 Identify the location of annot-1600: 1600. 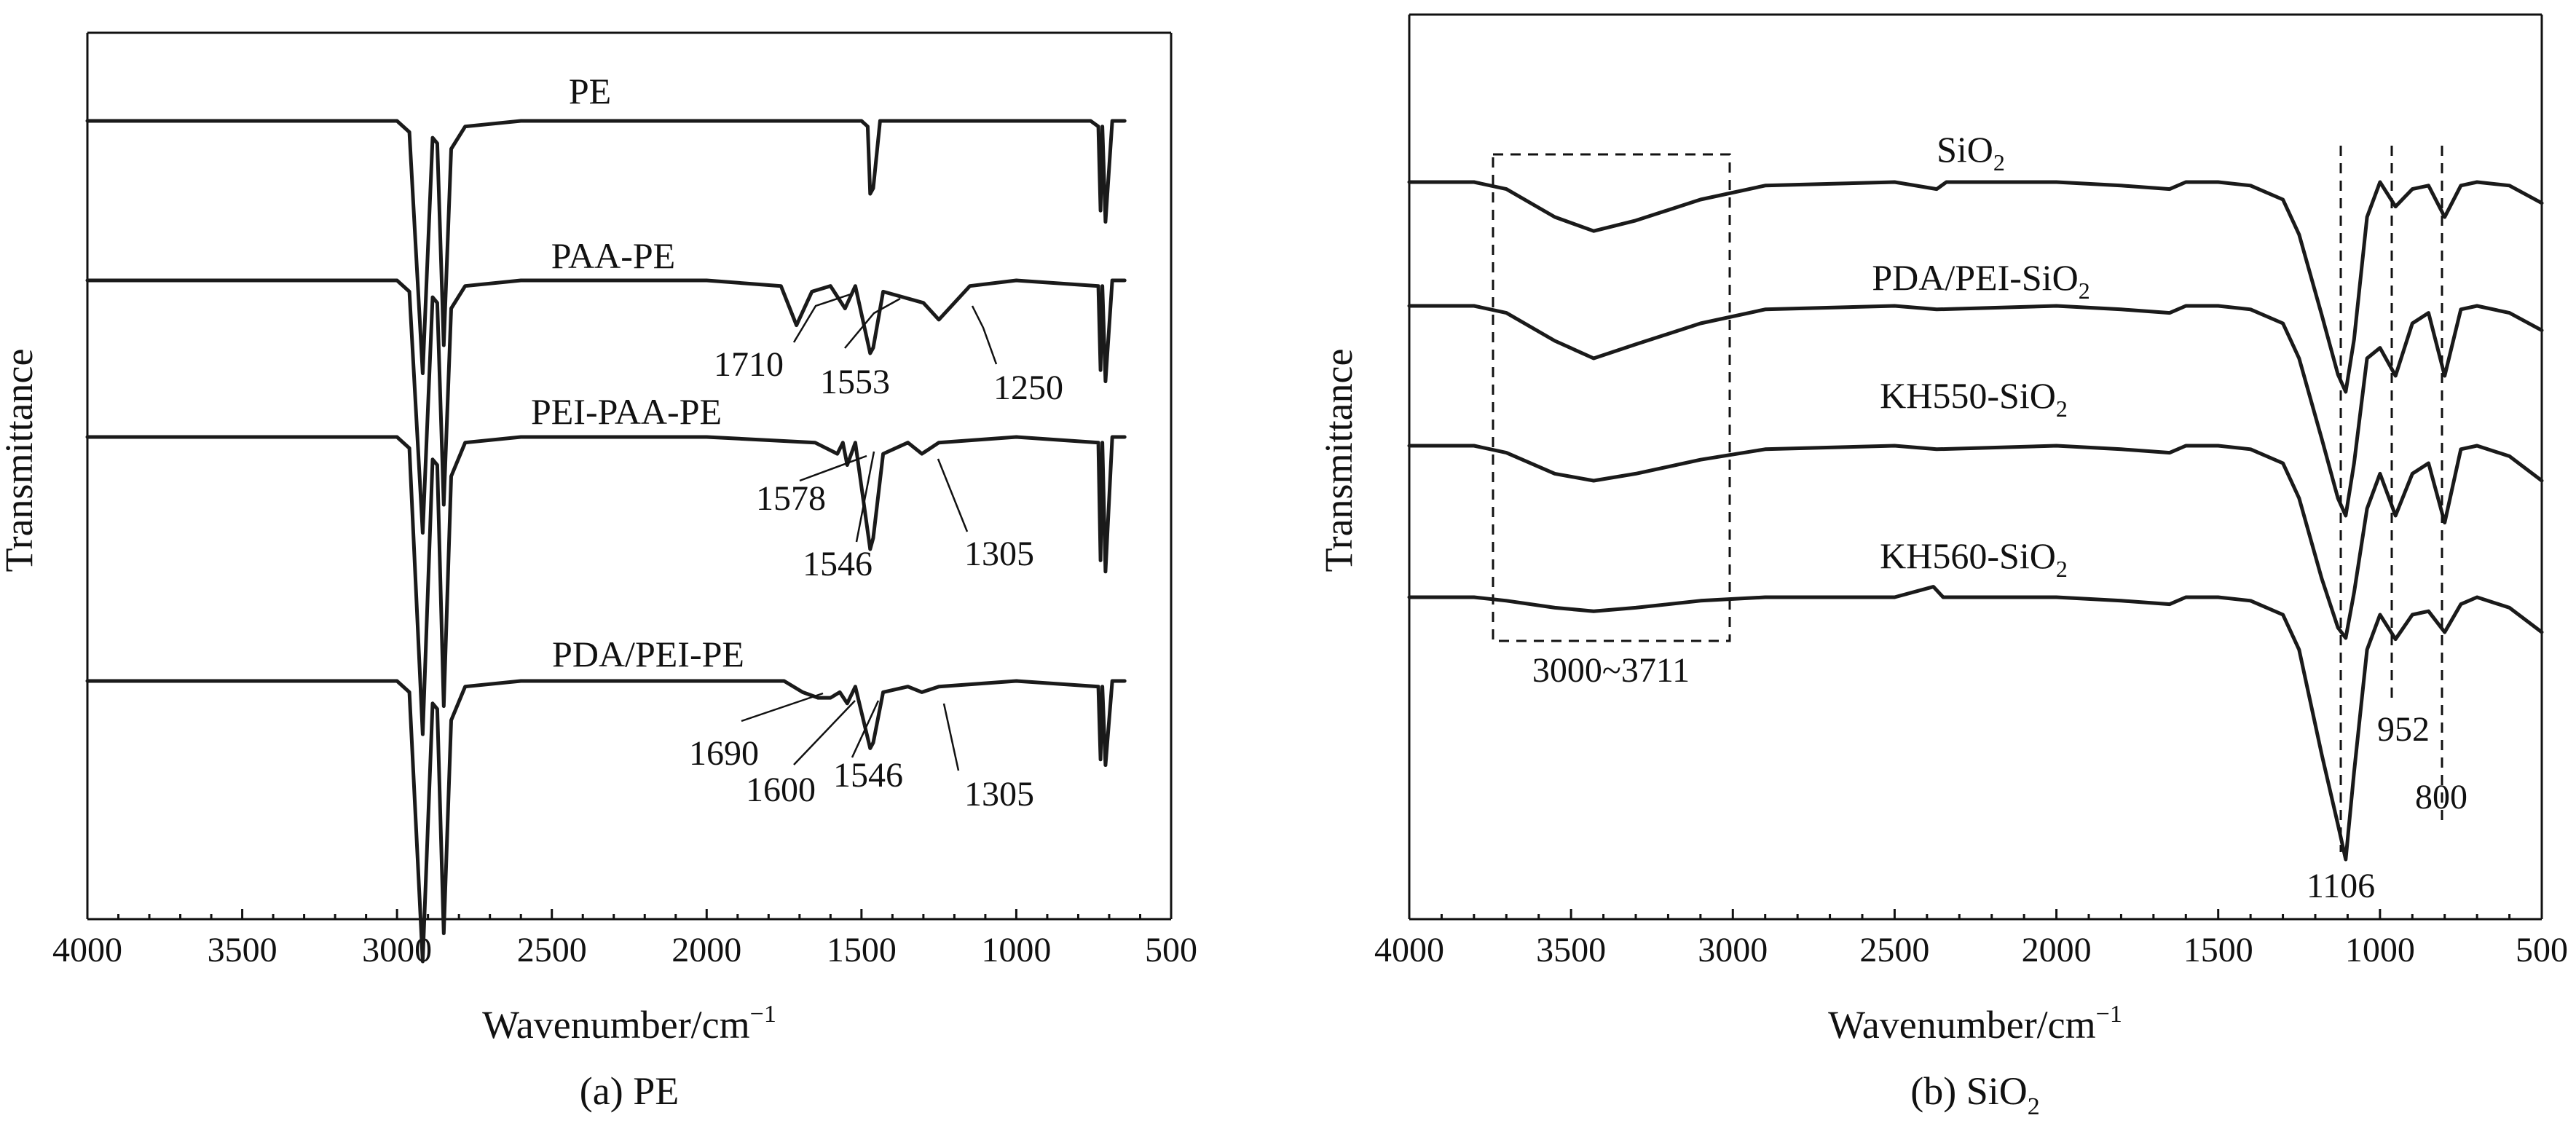
(781, 790).